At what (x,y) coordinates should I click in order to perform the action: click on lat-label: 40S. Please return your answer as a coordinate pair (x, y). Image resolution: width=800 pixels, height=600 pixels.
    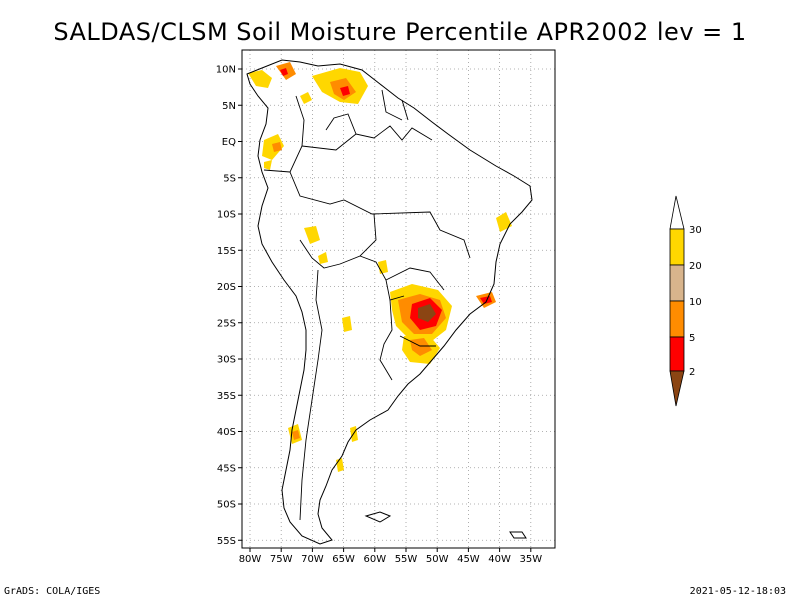
    Looking at the image, I should click on (226, 432).